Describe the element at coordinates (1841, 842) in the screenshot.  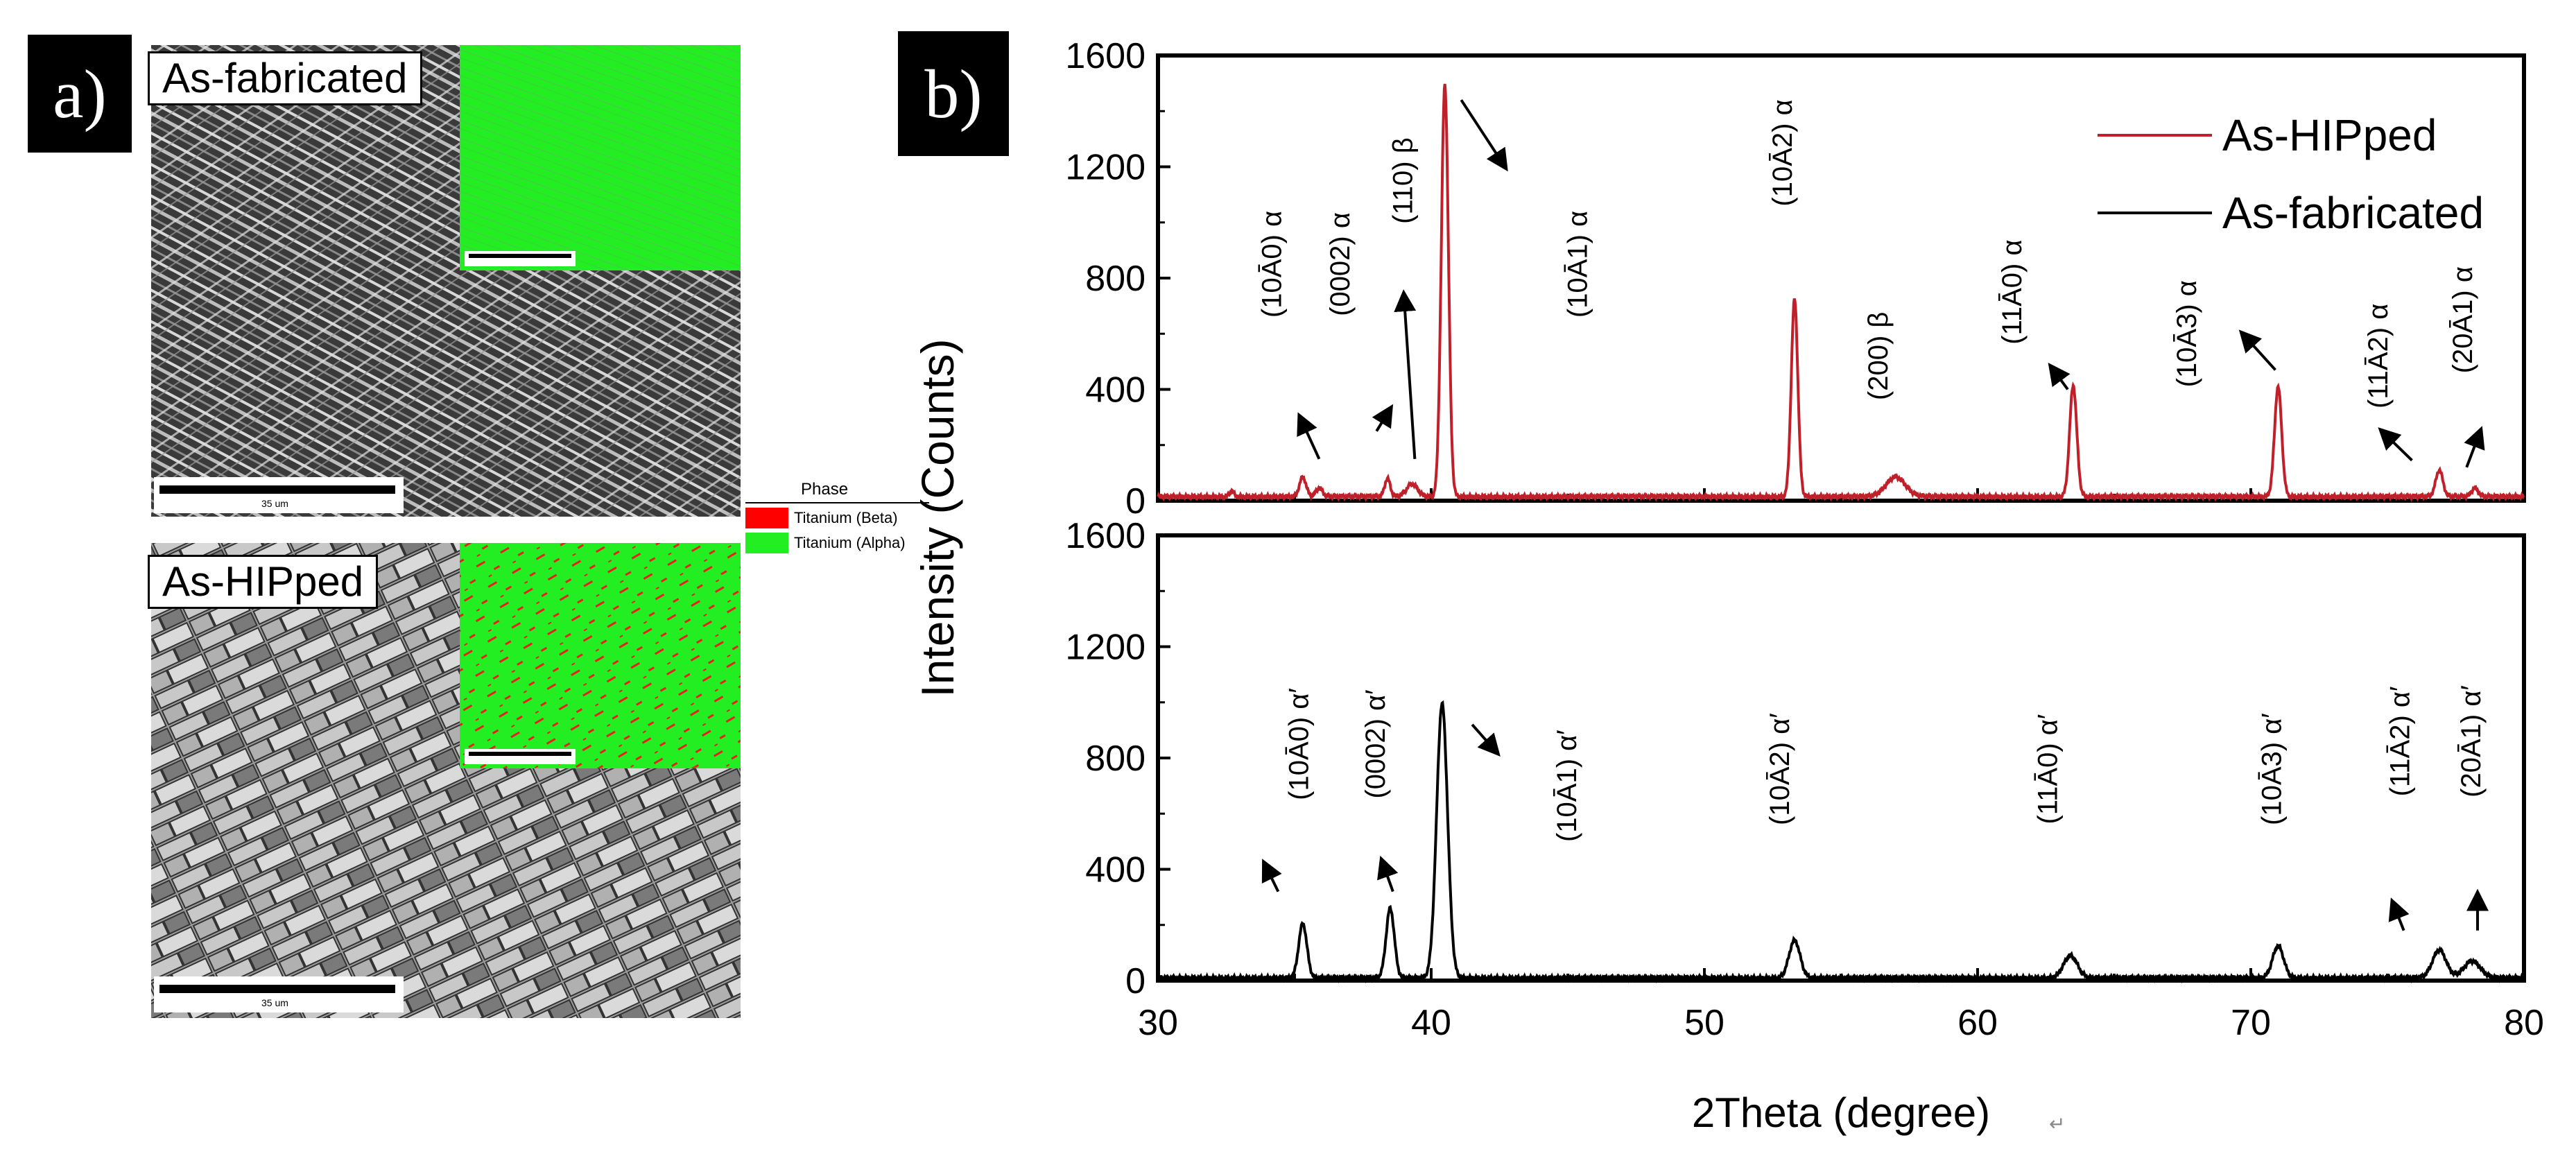
I see `series-line-as-fabricated` at that location.